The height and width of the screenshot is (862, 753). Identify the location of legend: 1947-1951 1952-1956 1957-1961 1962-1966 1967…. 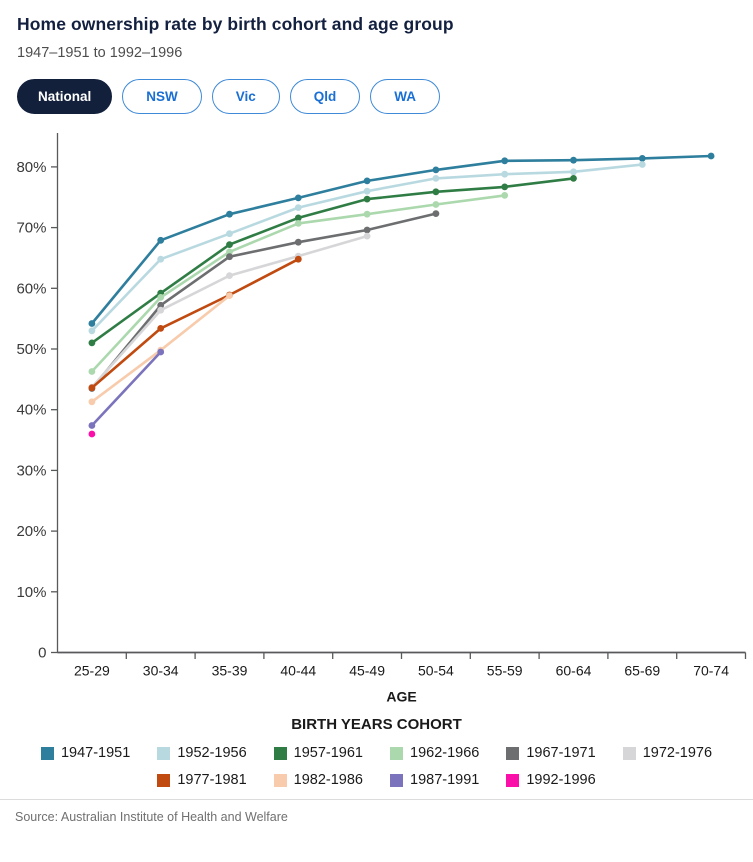
(376, 766).